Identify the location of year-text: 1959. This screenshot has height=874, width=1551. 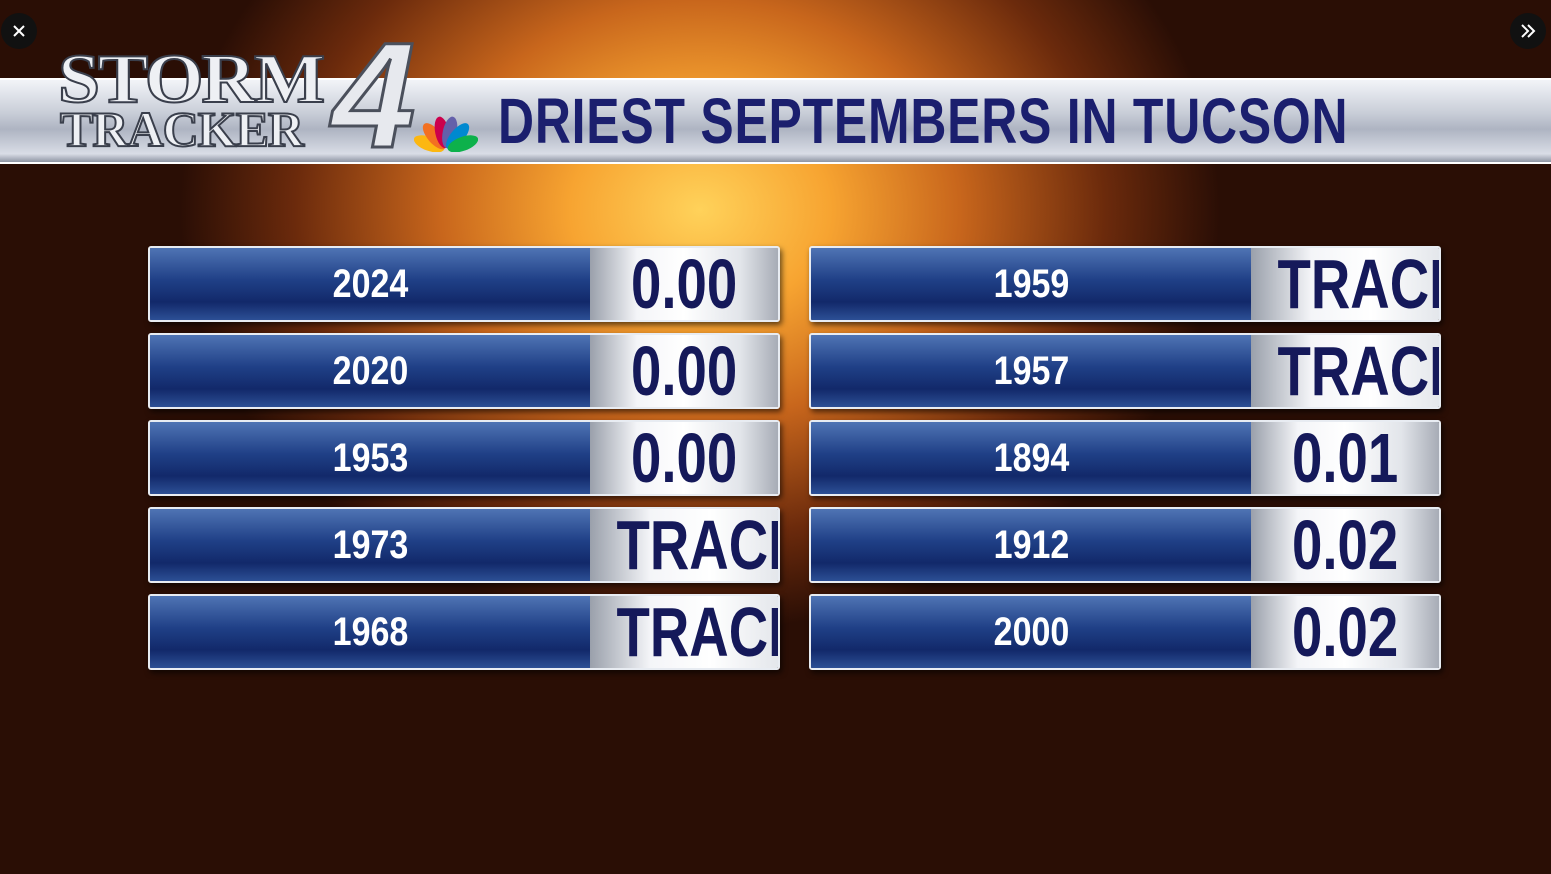
(1031, 283).